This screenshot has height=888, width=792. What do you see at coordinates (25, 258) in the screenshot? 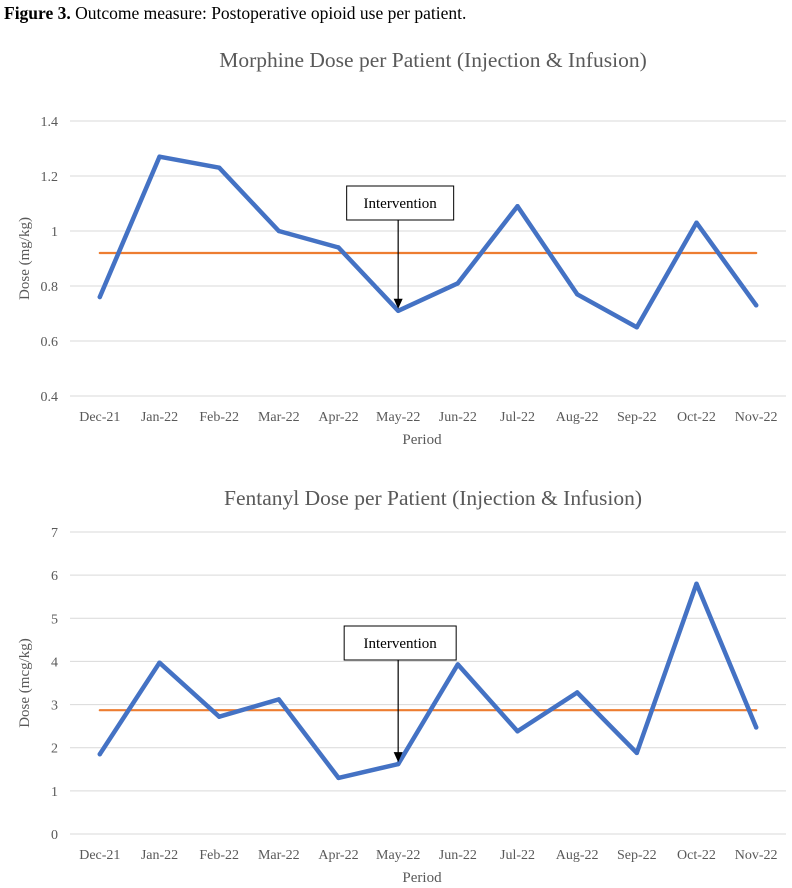
I see `y-axis-label: Dose (mg/kg)` at bounding box center [25, 258].